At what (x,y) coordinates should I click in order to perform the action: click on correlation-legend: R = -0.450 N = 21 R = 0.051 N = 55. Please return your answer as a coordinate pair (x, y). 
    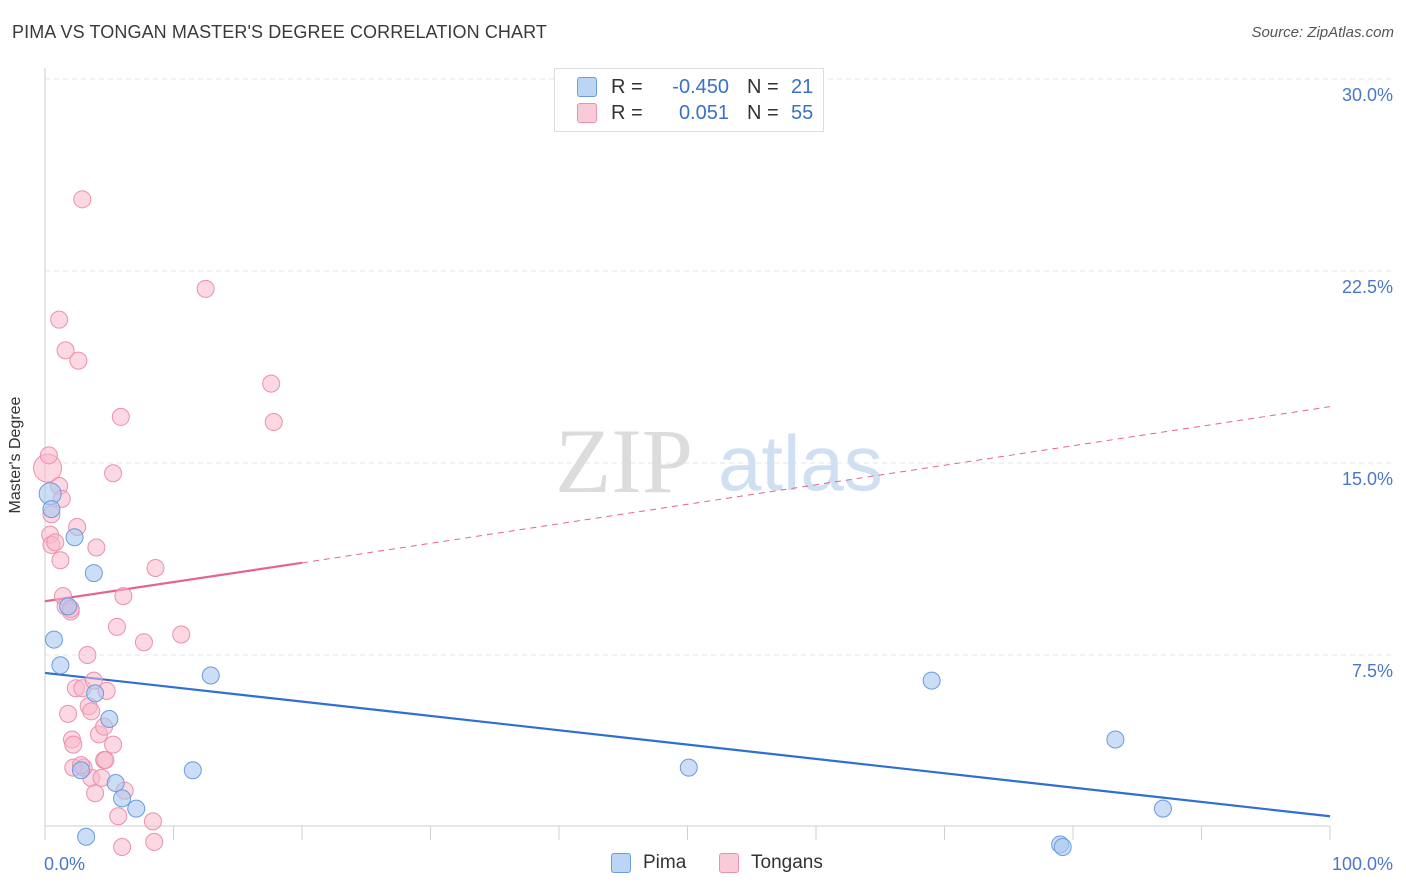
    Looking at the image, I should click on (689, 100).